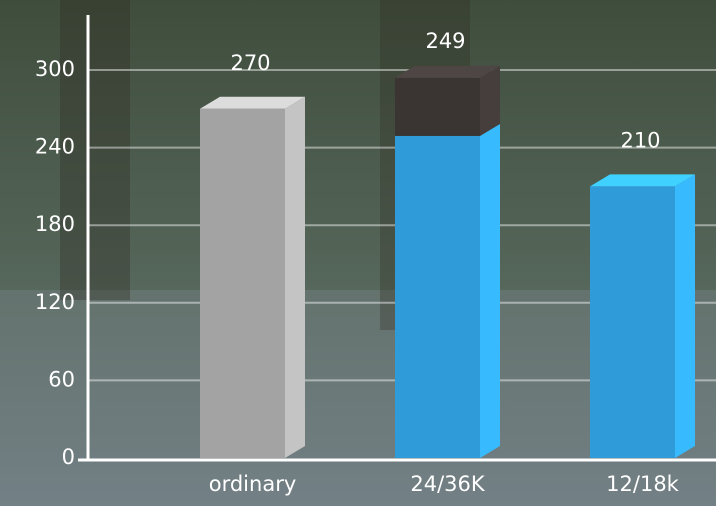 Image resolution: width=716 pixels, height=506 pixels. What do you see at coordinates (253, 484) in the screenshot?
I see `x-tick-label: ordinary` at bounding box center [253, 484].